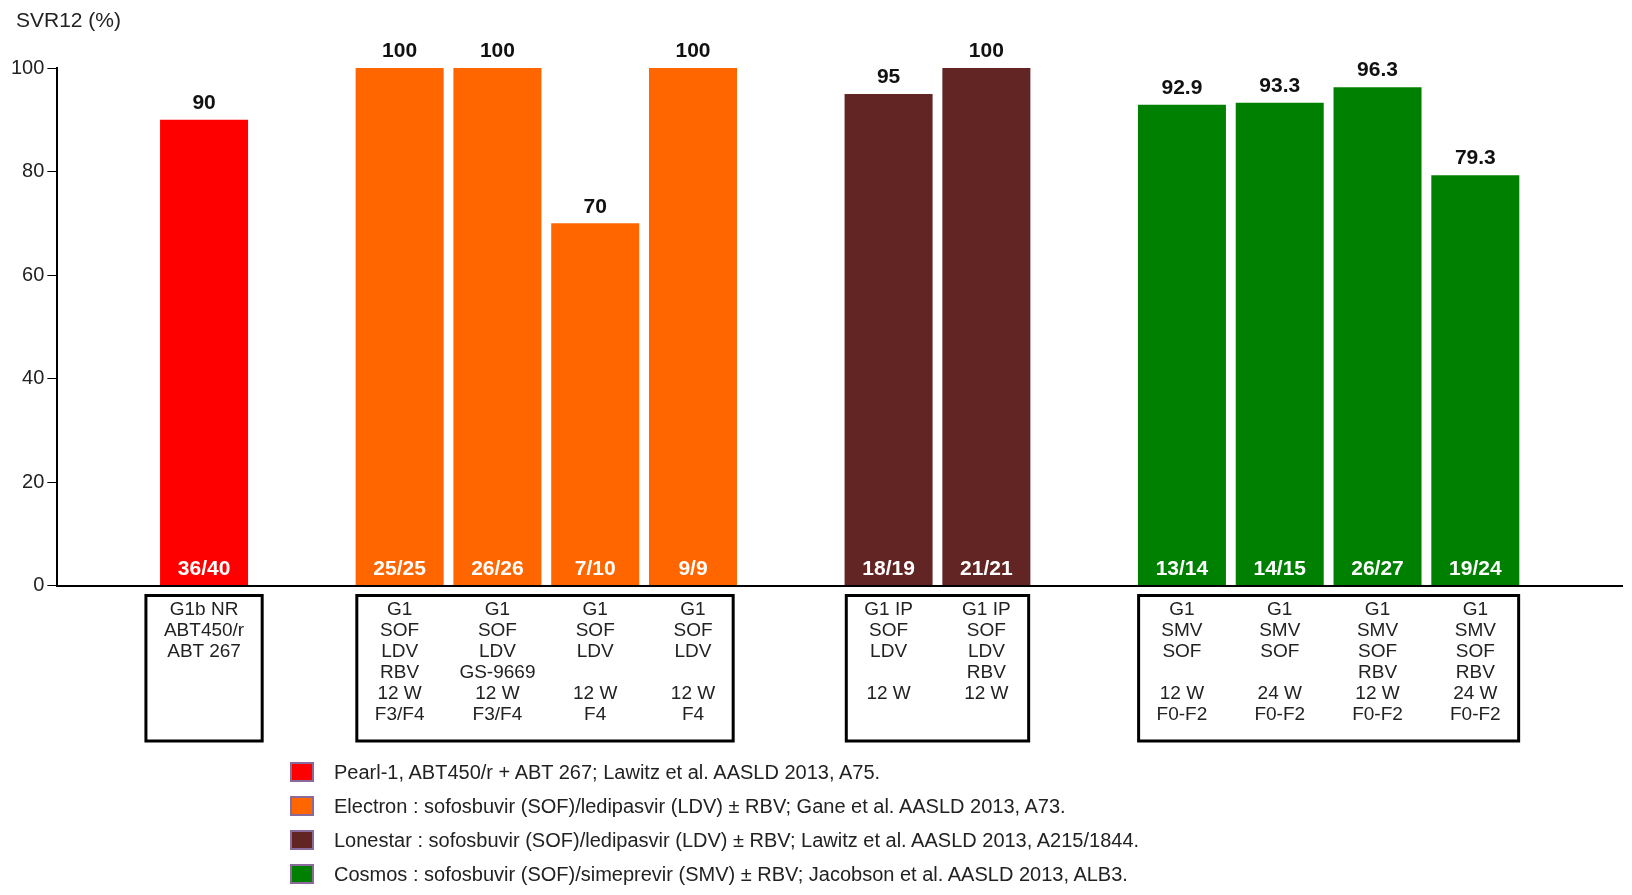 The height and width of the screenshot is (895, 1632). What do you see at coordinates (1182, 567) in the screenshot?
I see `annotation: 13/14` at bounding box center [1182, 567].